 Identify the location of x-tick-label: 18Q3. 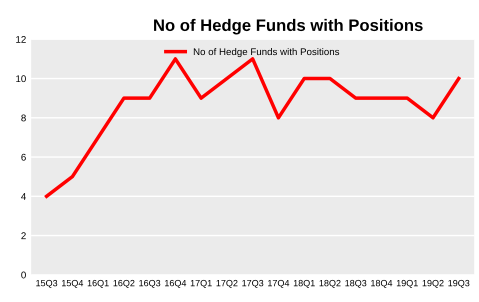
(355, 284).